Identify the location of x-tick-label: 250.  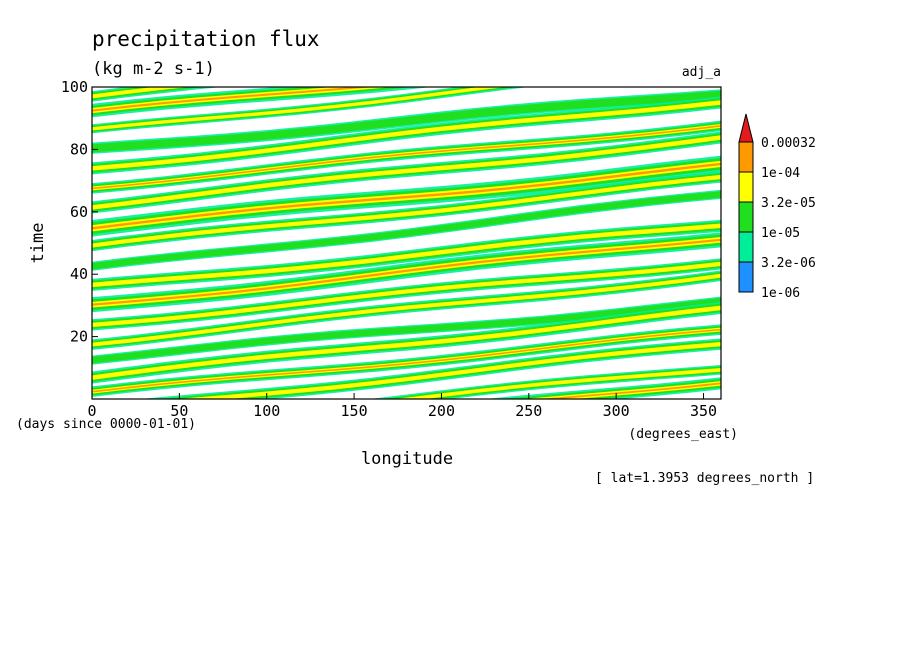
(528, 411).